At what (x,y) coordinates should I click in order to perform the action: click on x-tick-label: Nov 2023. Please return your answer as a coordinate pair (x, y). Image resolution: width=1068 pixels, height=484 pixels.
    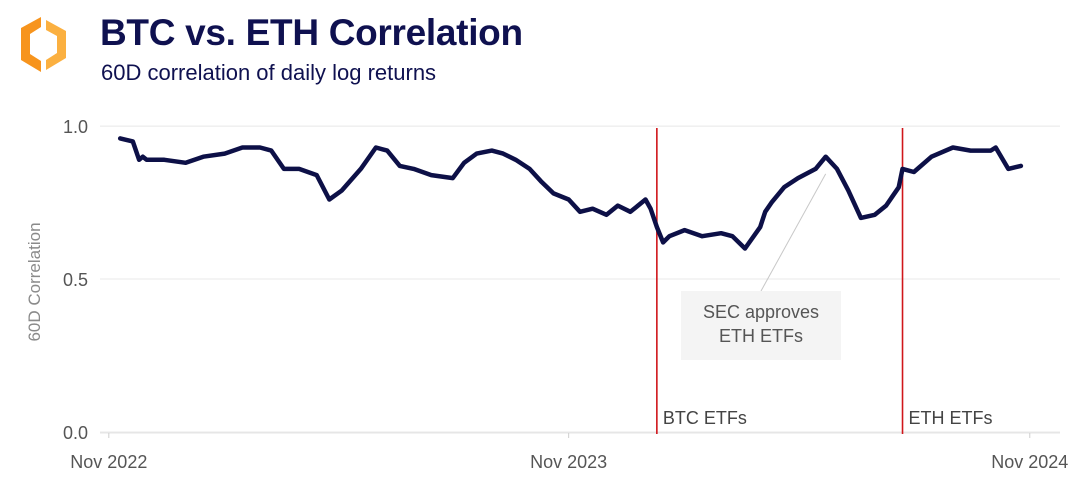
    Looking at the image, I should click on (568, 462).